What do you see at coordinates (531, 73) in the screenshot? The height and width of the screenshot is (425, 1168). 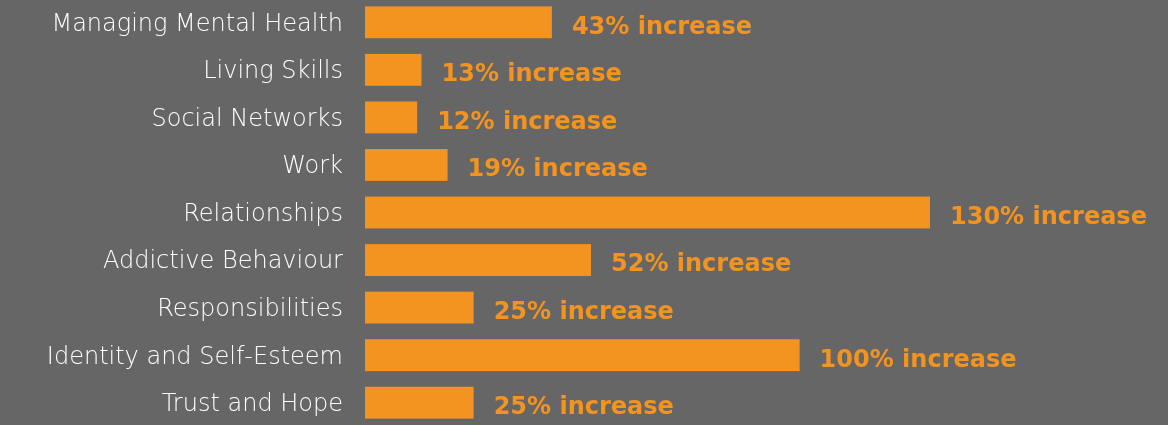 I see `data-label: 13% increase` at bounding box center [531, 73].